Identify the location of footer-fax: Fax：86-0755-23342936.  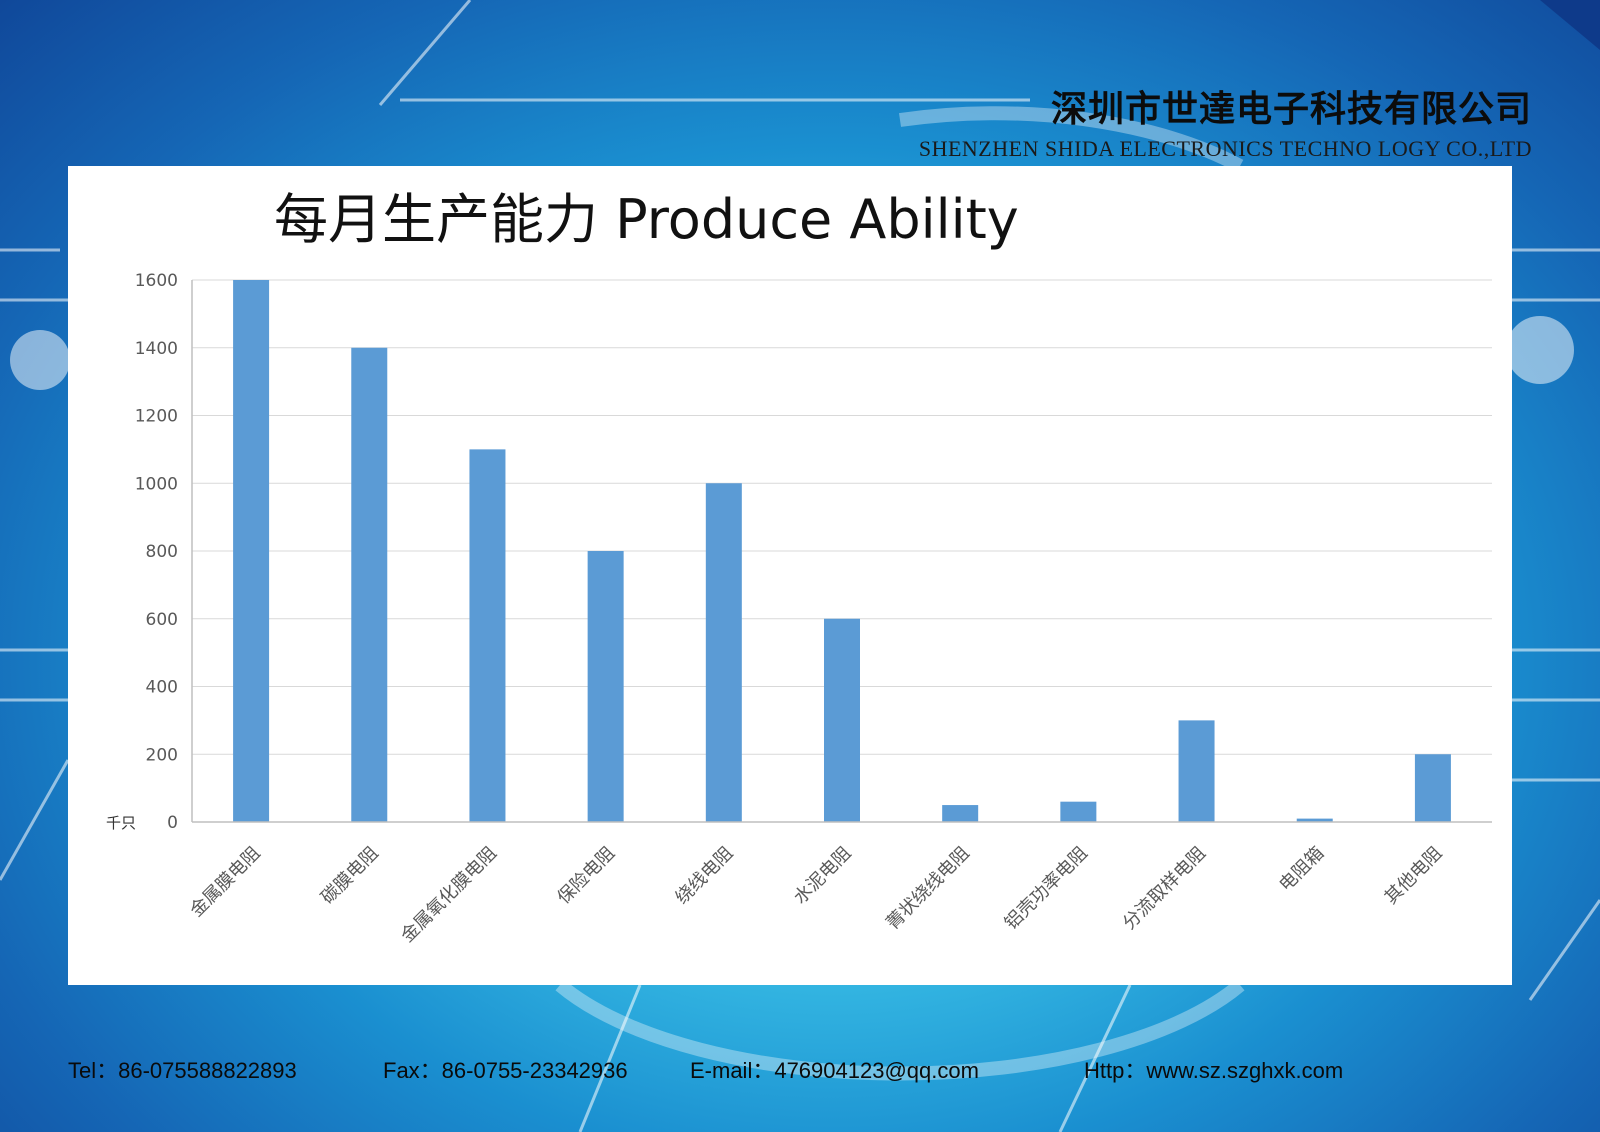
(505, 1069).